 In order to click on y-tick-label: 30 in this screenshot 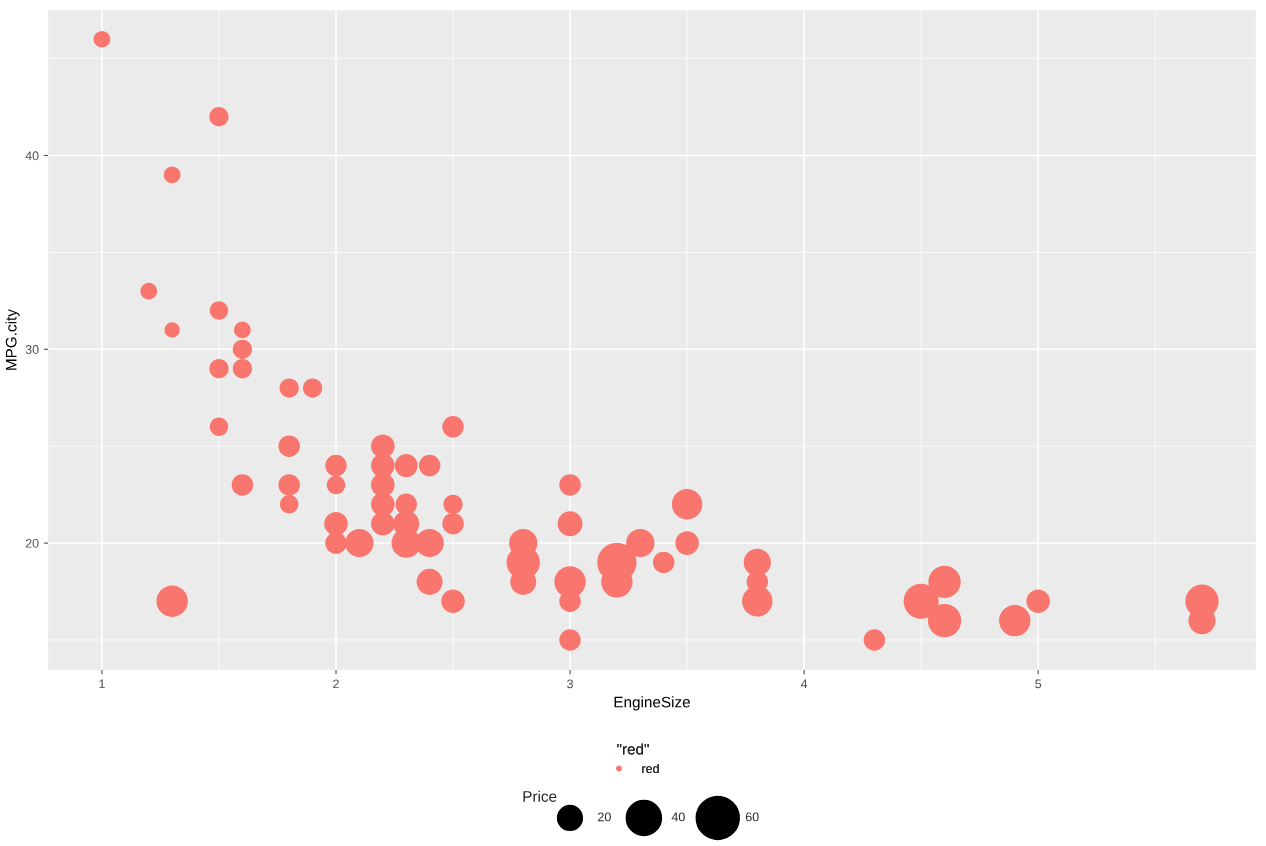, I will do `click(32, 349)`.